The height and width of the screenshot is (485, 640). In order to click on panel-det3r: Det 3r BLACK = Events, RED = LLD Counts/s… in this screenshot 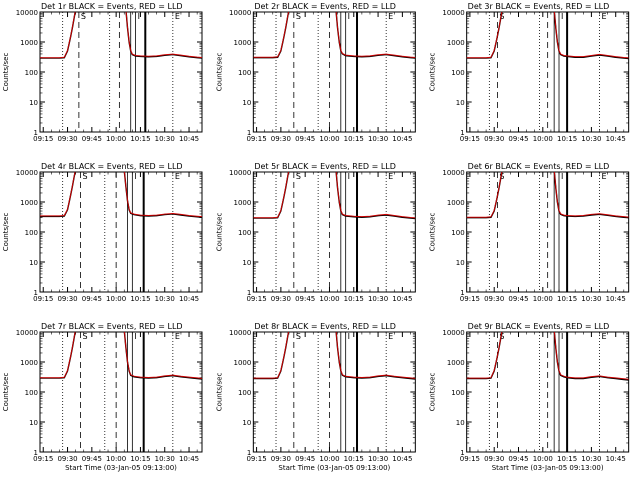, I will do `click(529, 72)`.